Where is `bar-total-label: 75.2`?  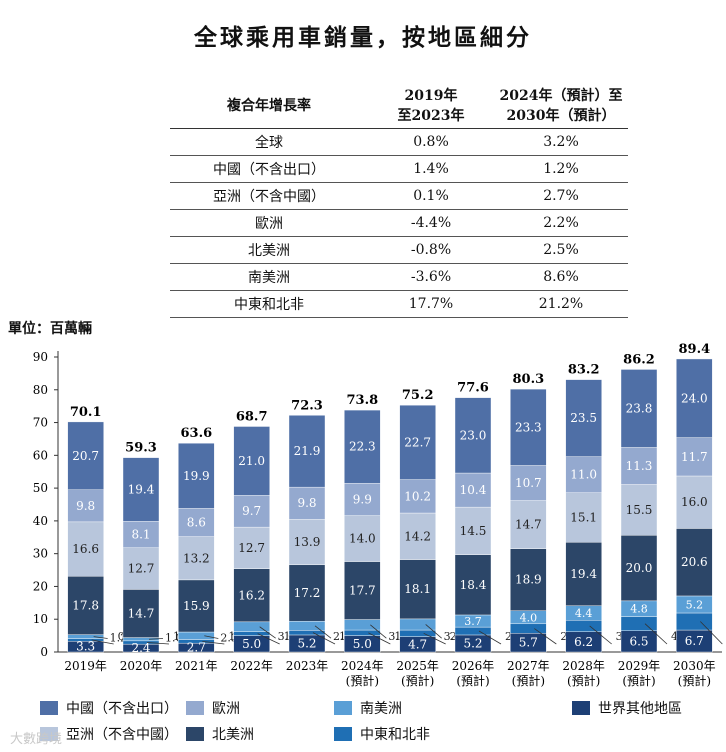 bar-total-label: 75.2 is located at coordinates (418, 395).